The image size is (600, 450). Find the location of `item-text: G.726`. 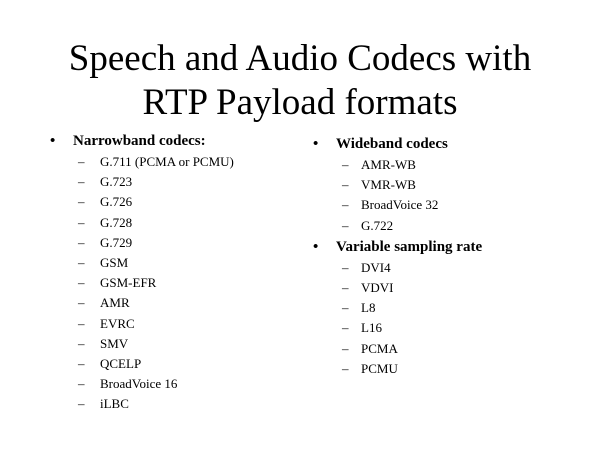

item-text: G.726 is located at coordinates (116, 202).